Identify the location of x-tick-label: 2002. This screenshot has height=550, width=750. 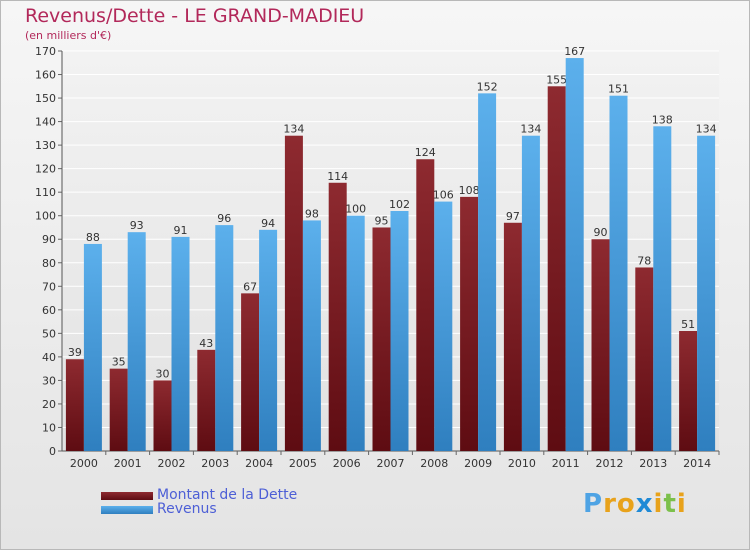
(172, 463).